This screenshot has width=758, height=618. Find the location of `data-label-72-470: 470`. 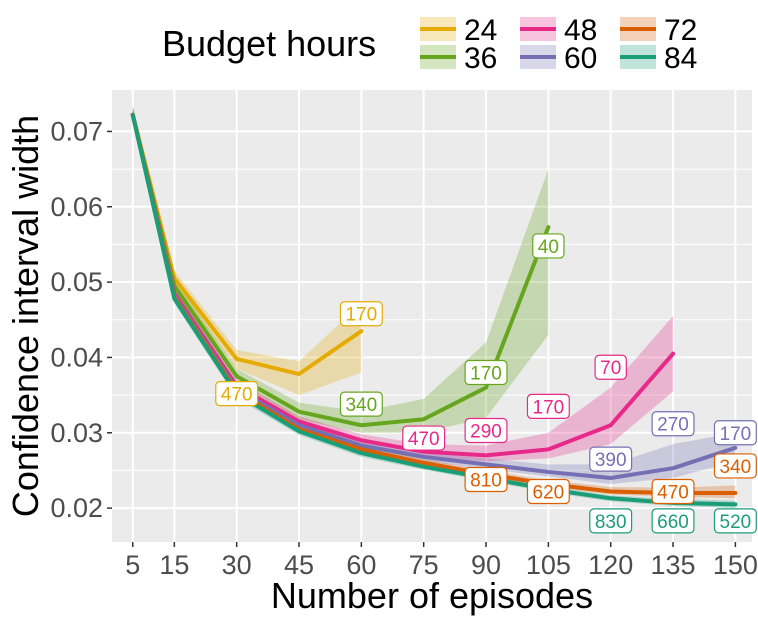

data-label-72-470: 470 is located at coordinates (673, 491).